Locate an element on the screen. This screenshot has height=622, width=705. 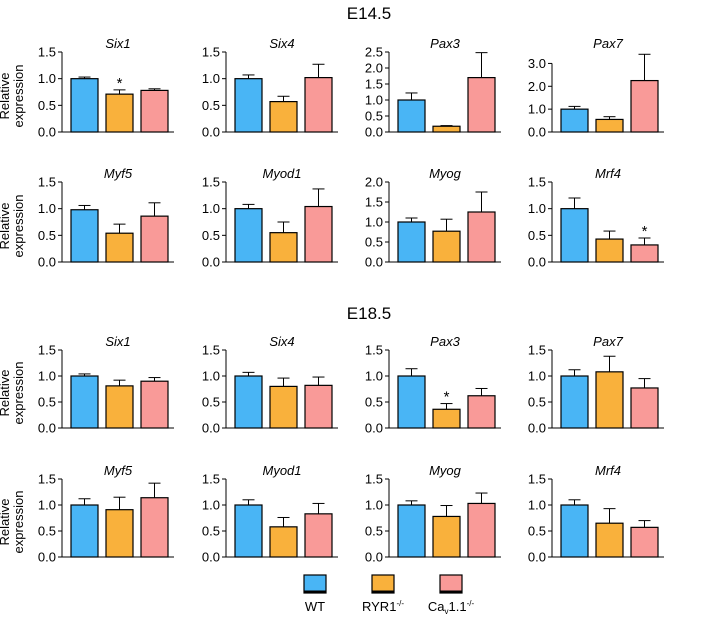
legend-swatch-cav is located at coordinates (451, 584).